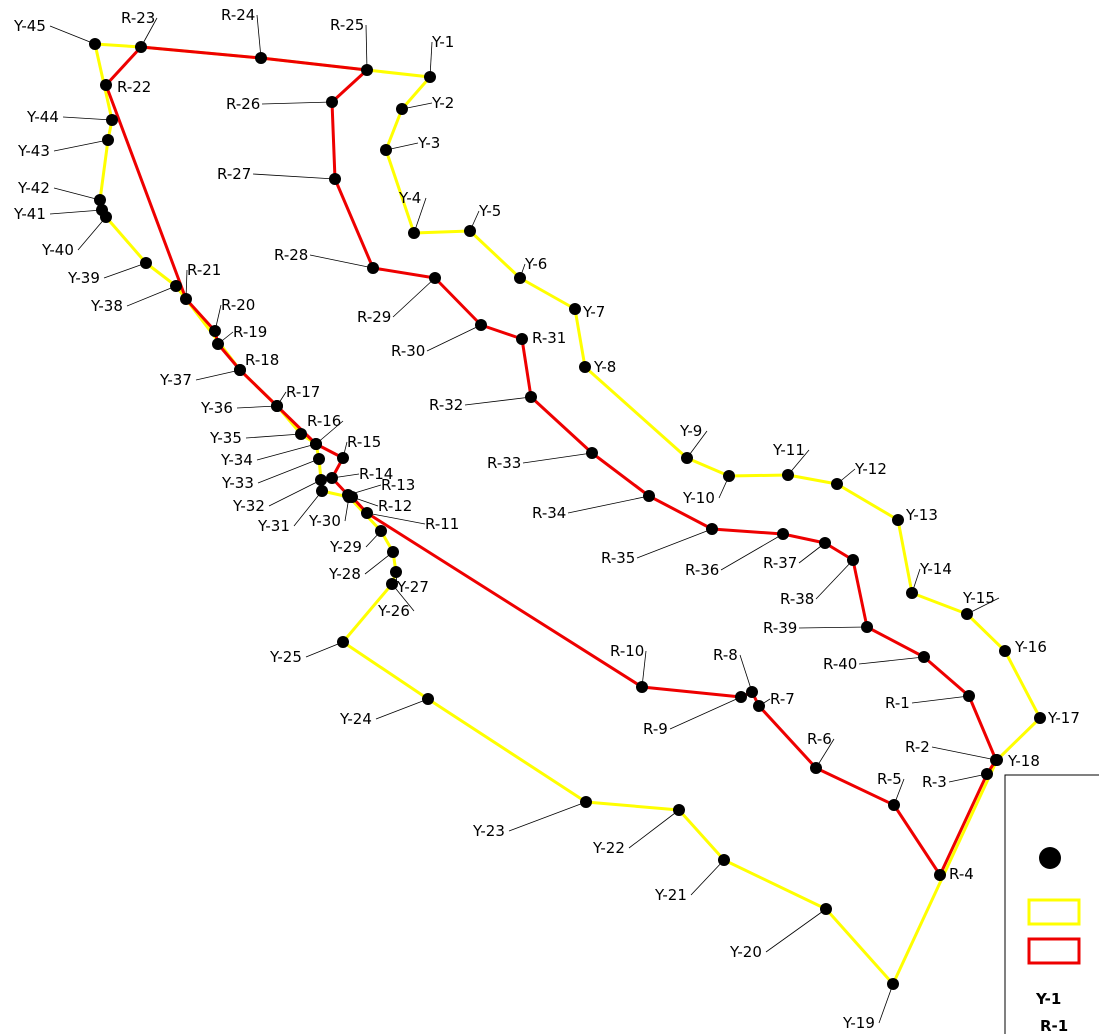 Image resolution: width=1099 pixels, height=1034 pixels. What do you see at coordinates (42, 117) in the screenshot?
I see `label-y-44: Y-44` at bounding box center [42, 117].